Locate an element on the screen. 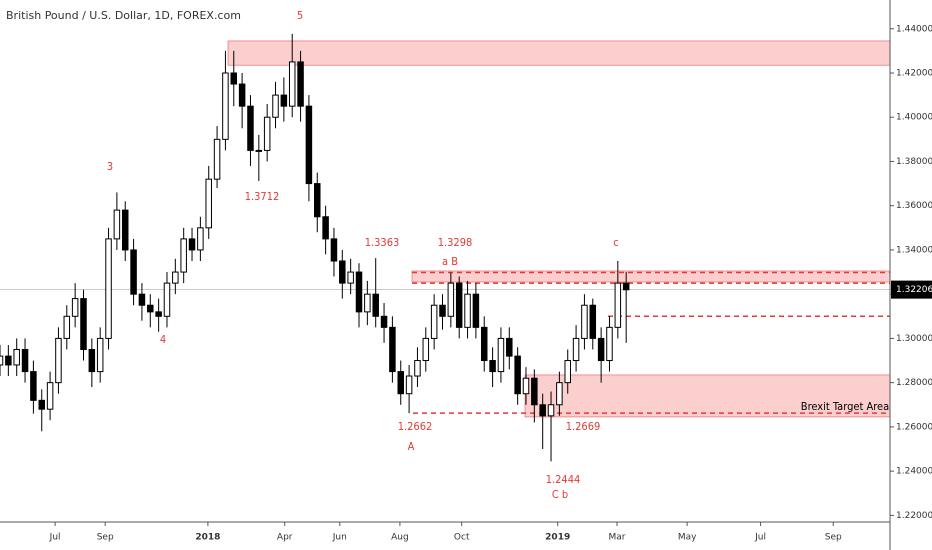 This screenshot has width=932, height=550. annotation: C b is located at coordinates (560, 494).